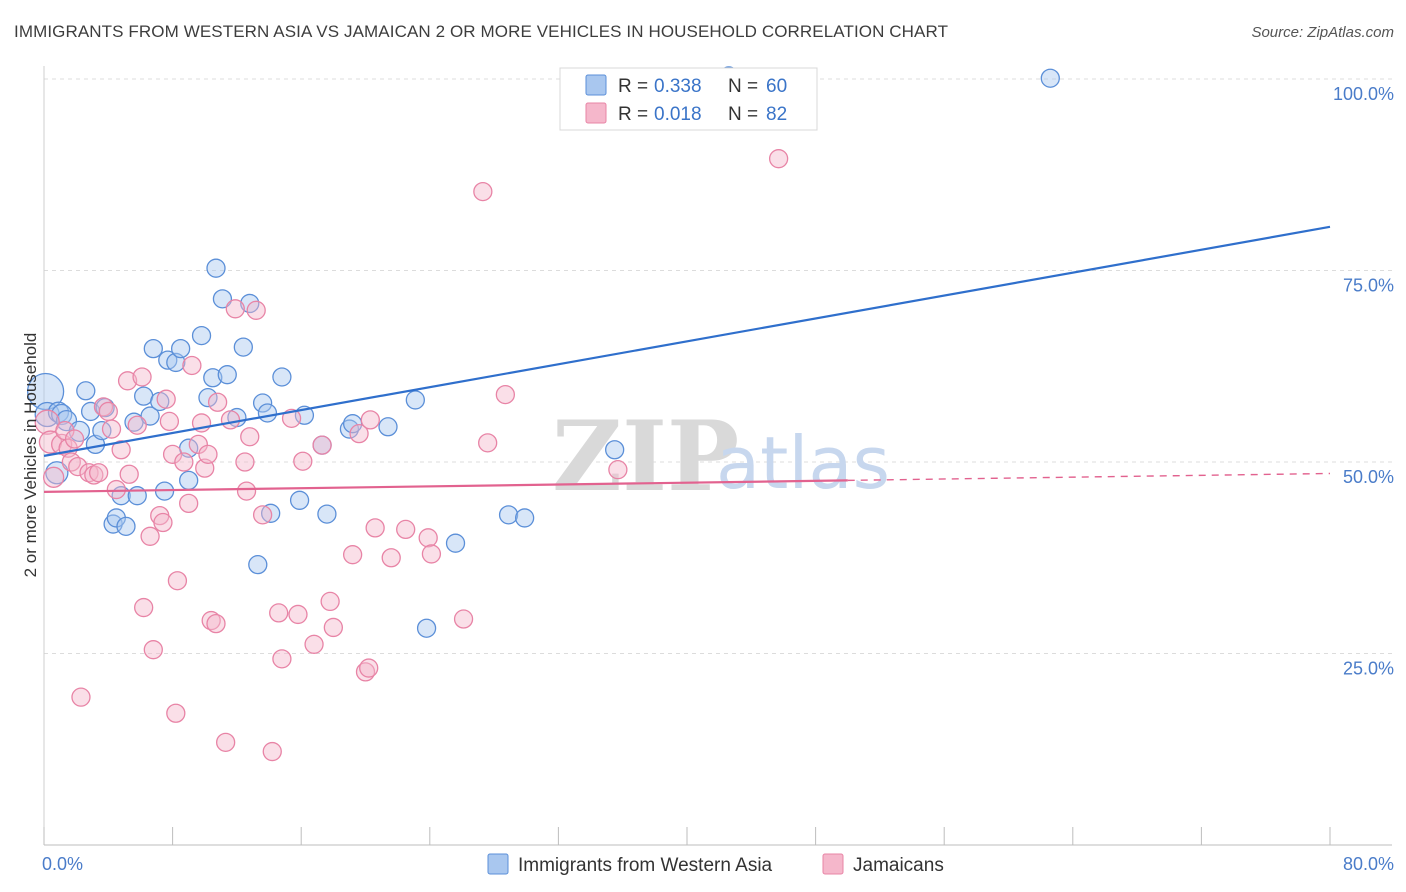 The width and height of the screenshot is (1406, 892). Describe the element at coordinates (62, 864) in the screenshot. I see `x-tick-label: 0.0%` at that location.